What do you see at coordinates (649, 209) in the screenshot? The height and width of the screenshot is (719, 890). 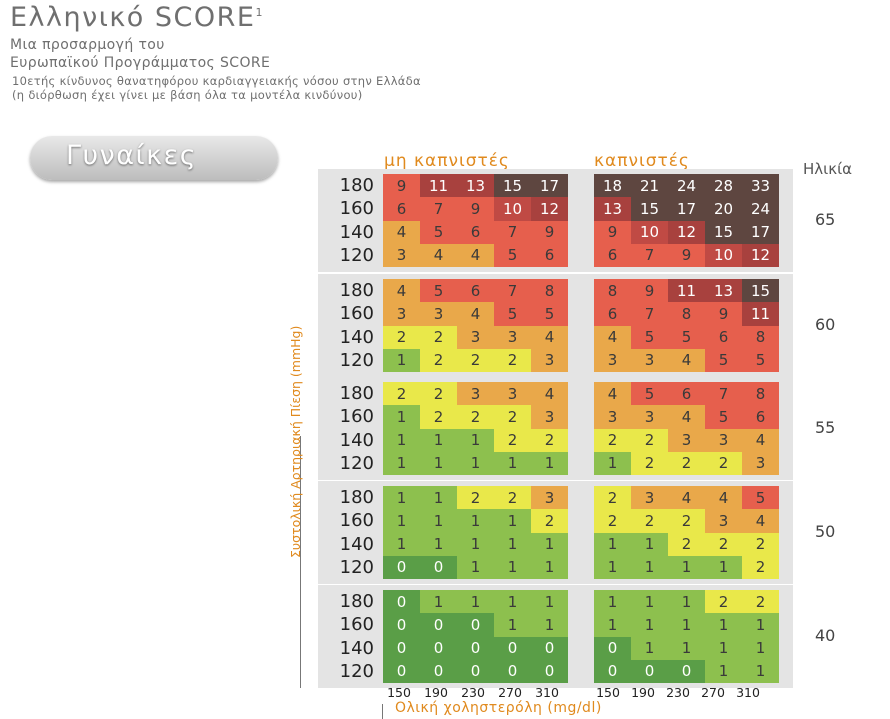 I see `risk-cell: 15` at bounding box center [649, 209].